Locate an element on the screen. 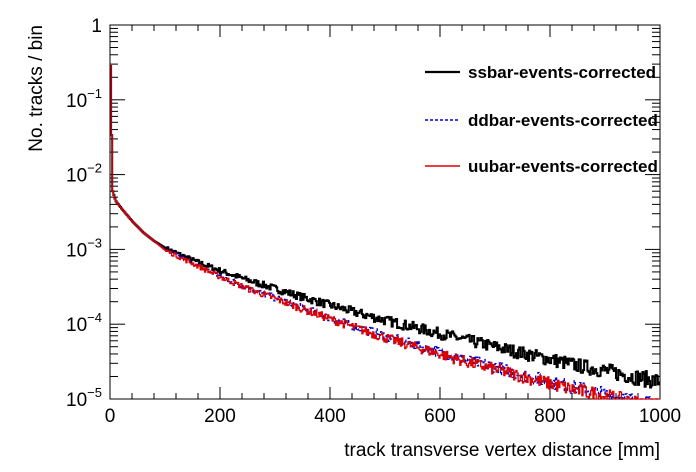 The image size is (696, 472). x-tick-label: 600 is located at coordinates (440, 416).